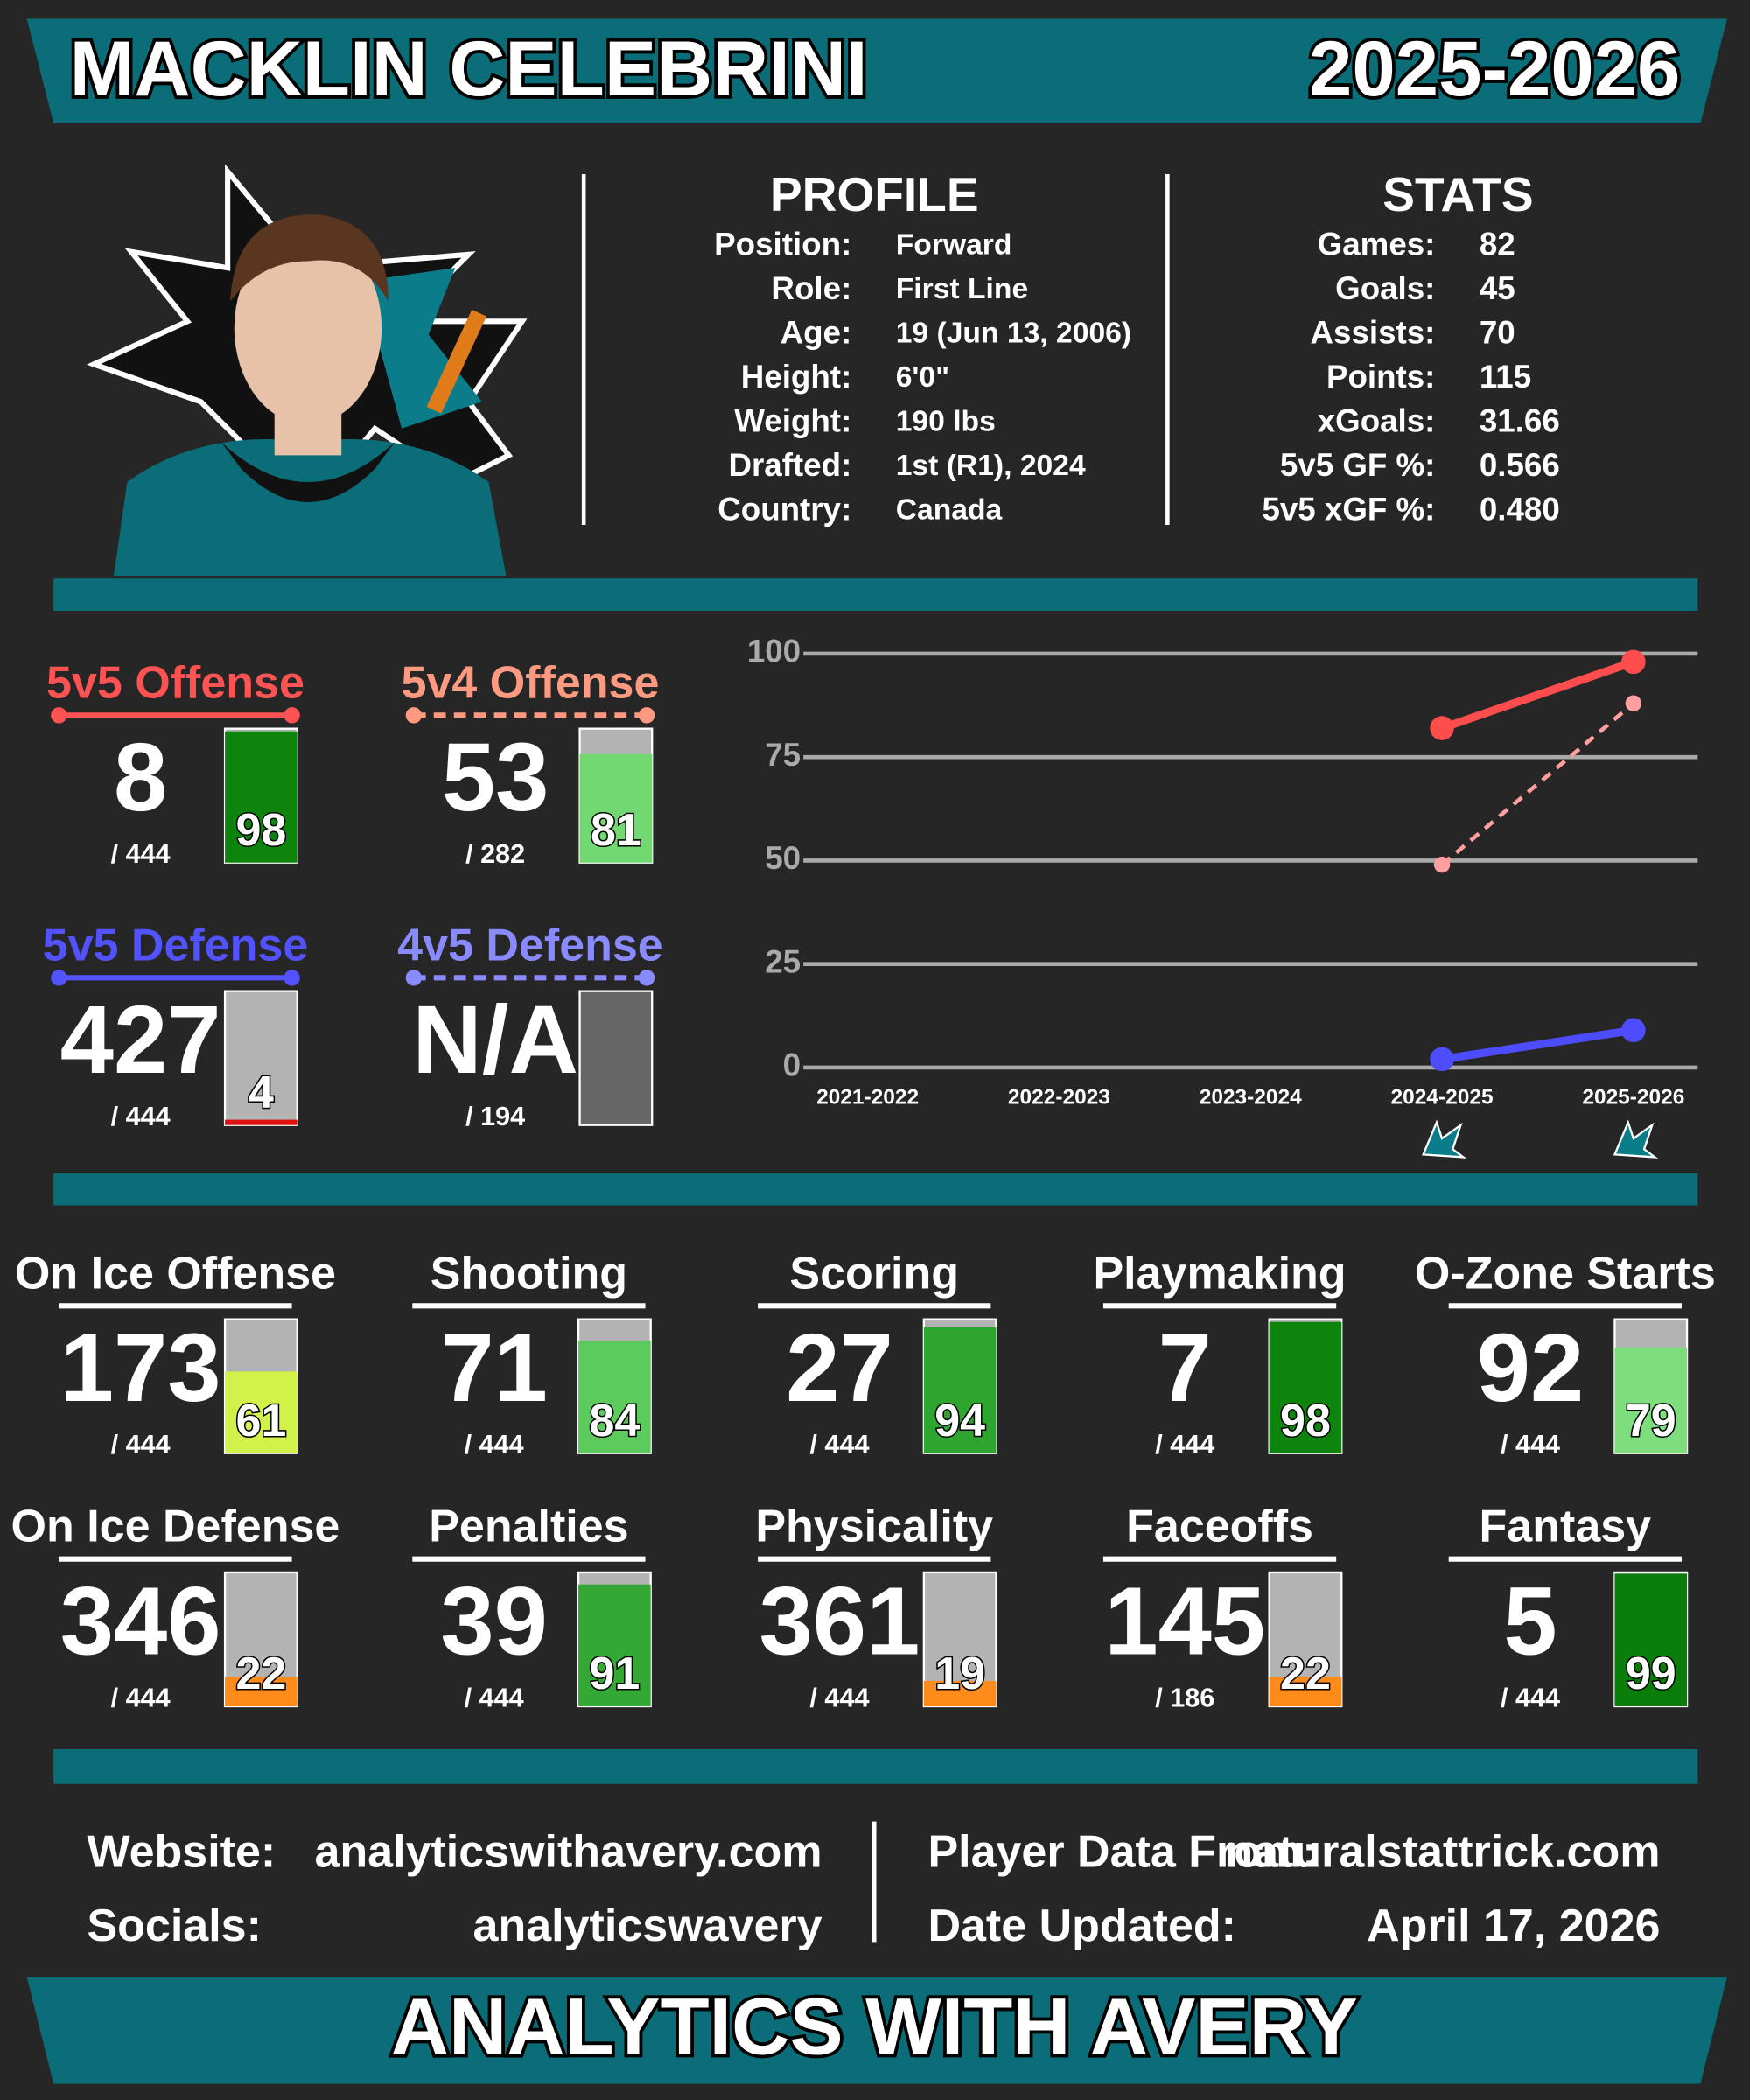 The image size is (1750, 2100). What do you see at coordinates (959, 1673) in the screenshot?
I see `percentile-label: 19` at bounding box center [959, 1673].